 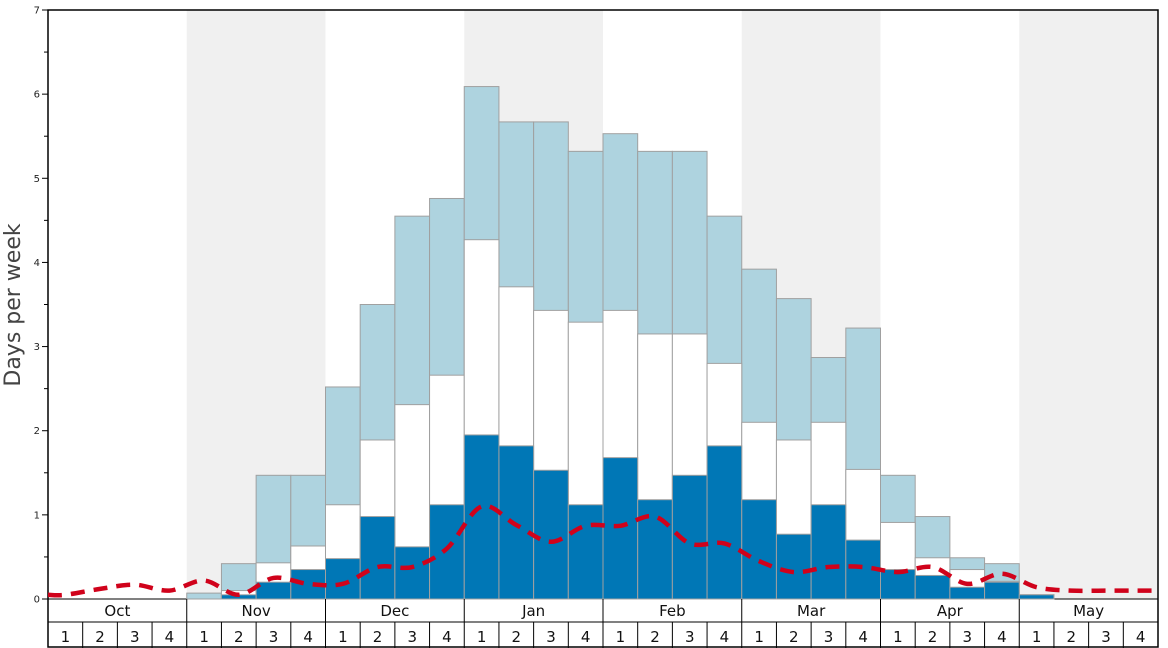 I want to click on month-label-feb: Feb, so click(x=672, y=611).